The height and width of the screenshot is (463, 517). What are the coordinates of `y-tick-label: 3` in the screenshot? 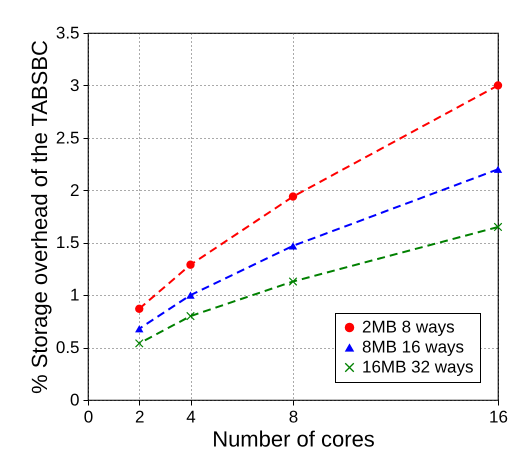 It's located at (75, 85).